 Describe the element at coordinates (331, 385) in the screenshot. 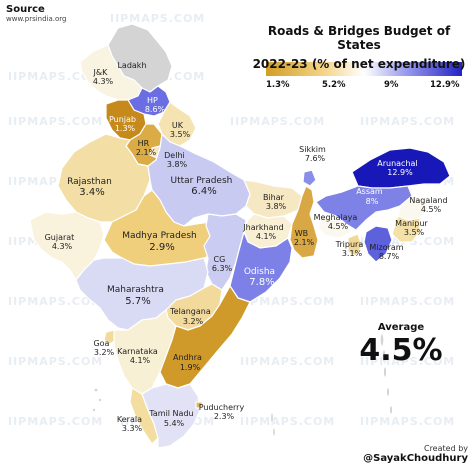

I see `andaman-islands` at that location.